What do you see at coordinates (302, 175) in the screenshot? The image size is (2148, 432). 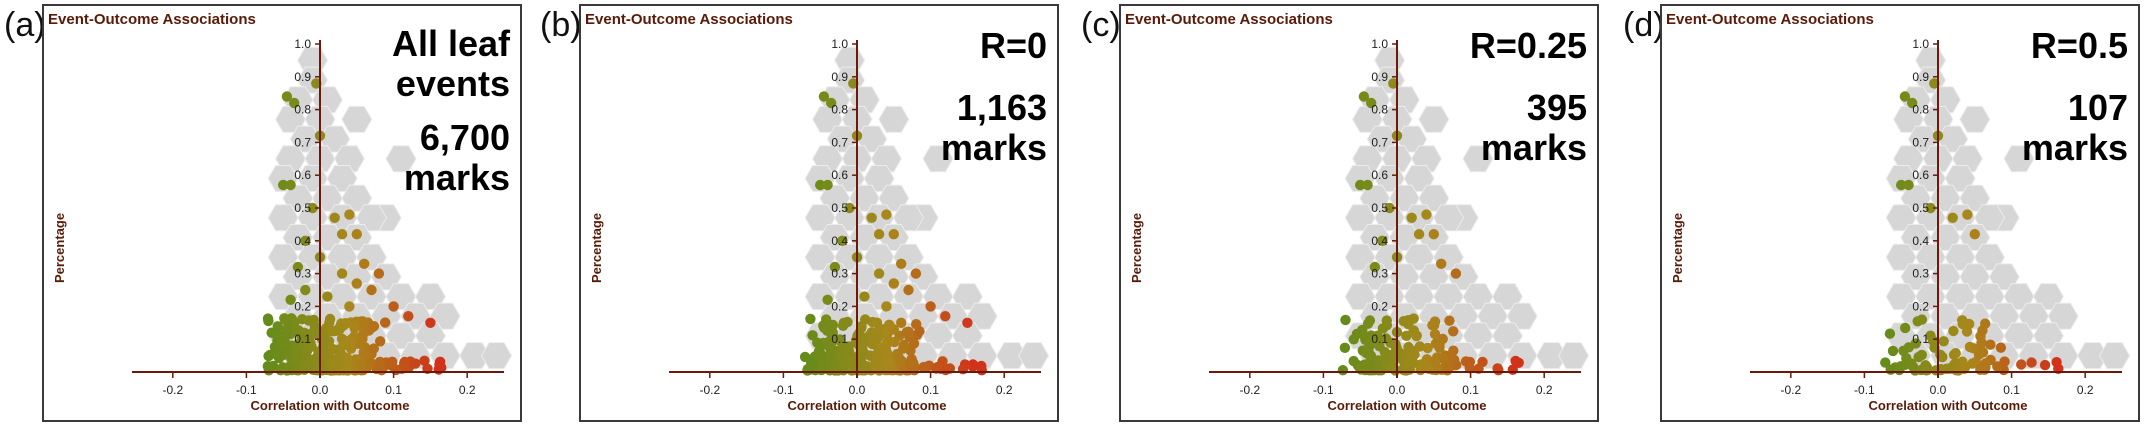 I see `y-tick-label: 0.6` at bounding box center [302, 175].